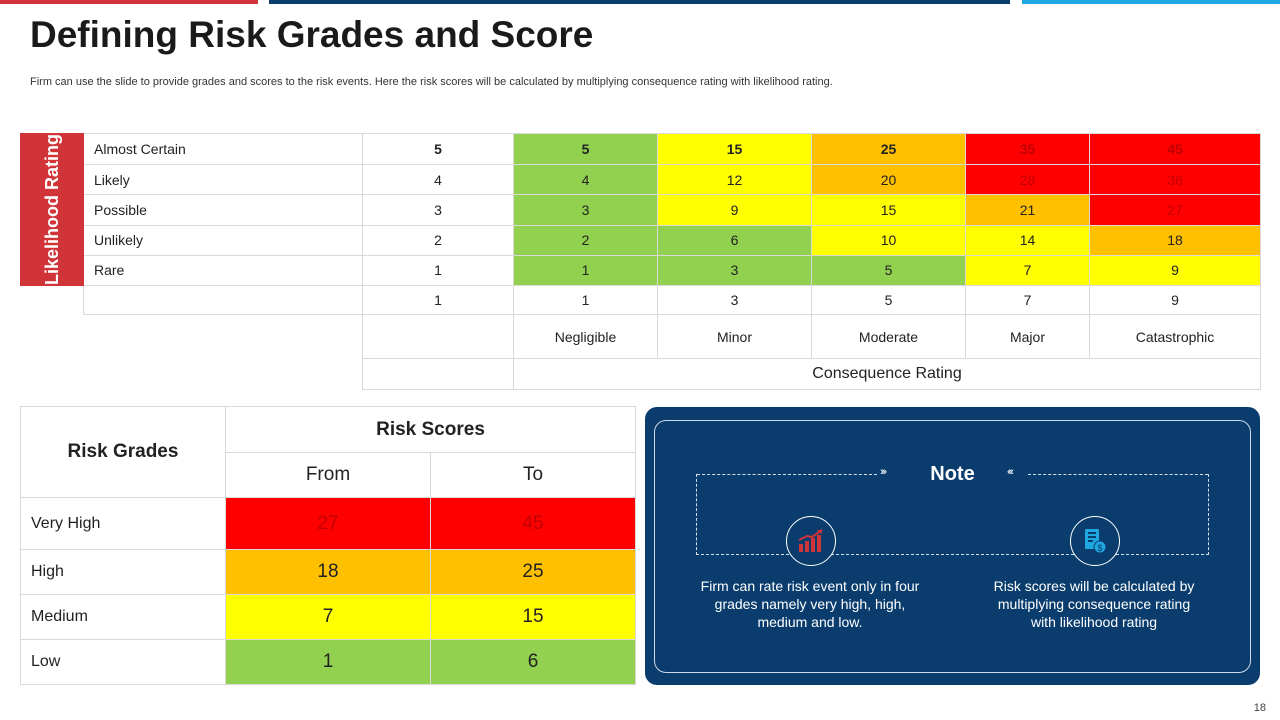  I want to click on score-cell: 1, so click(585, 270).